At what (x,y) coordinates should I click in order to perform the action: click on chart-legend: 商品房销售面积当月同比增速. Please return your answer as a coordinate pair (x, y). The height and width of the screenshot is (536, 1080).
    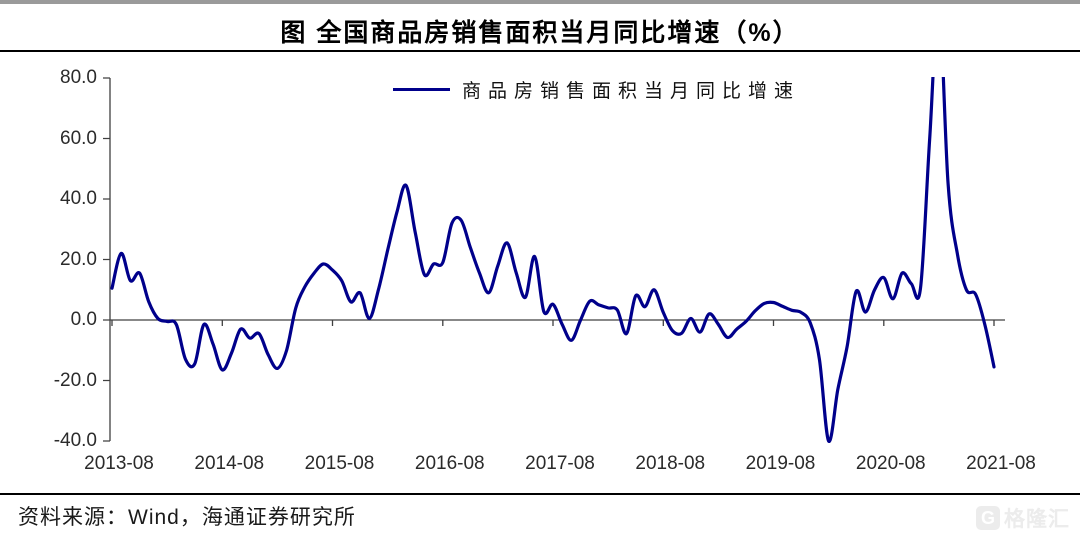
    Looking at the image, I should click on (596, 89).